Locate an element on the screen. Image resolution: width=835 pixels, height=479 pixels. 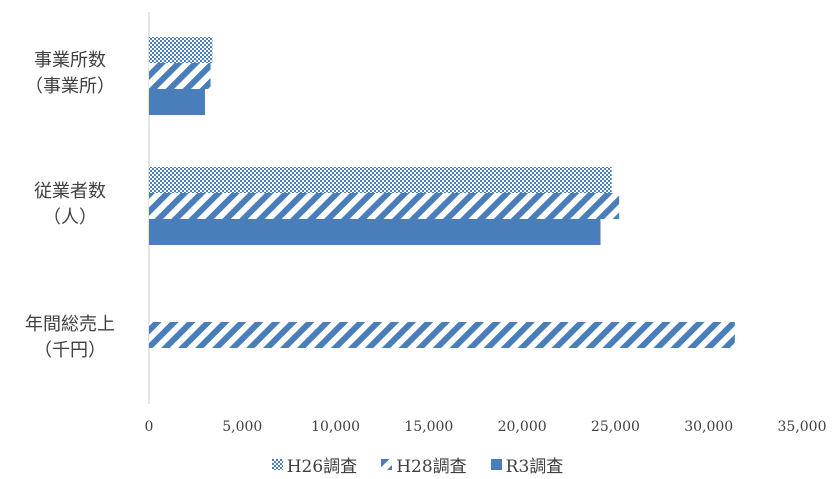
bar-H28調査-1 is located at coordinates (384, 206).